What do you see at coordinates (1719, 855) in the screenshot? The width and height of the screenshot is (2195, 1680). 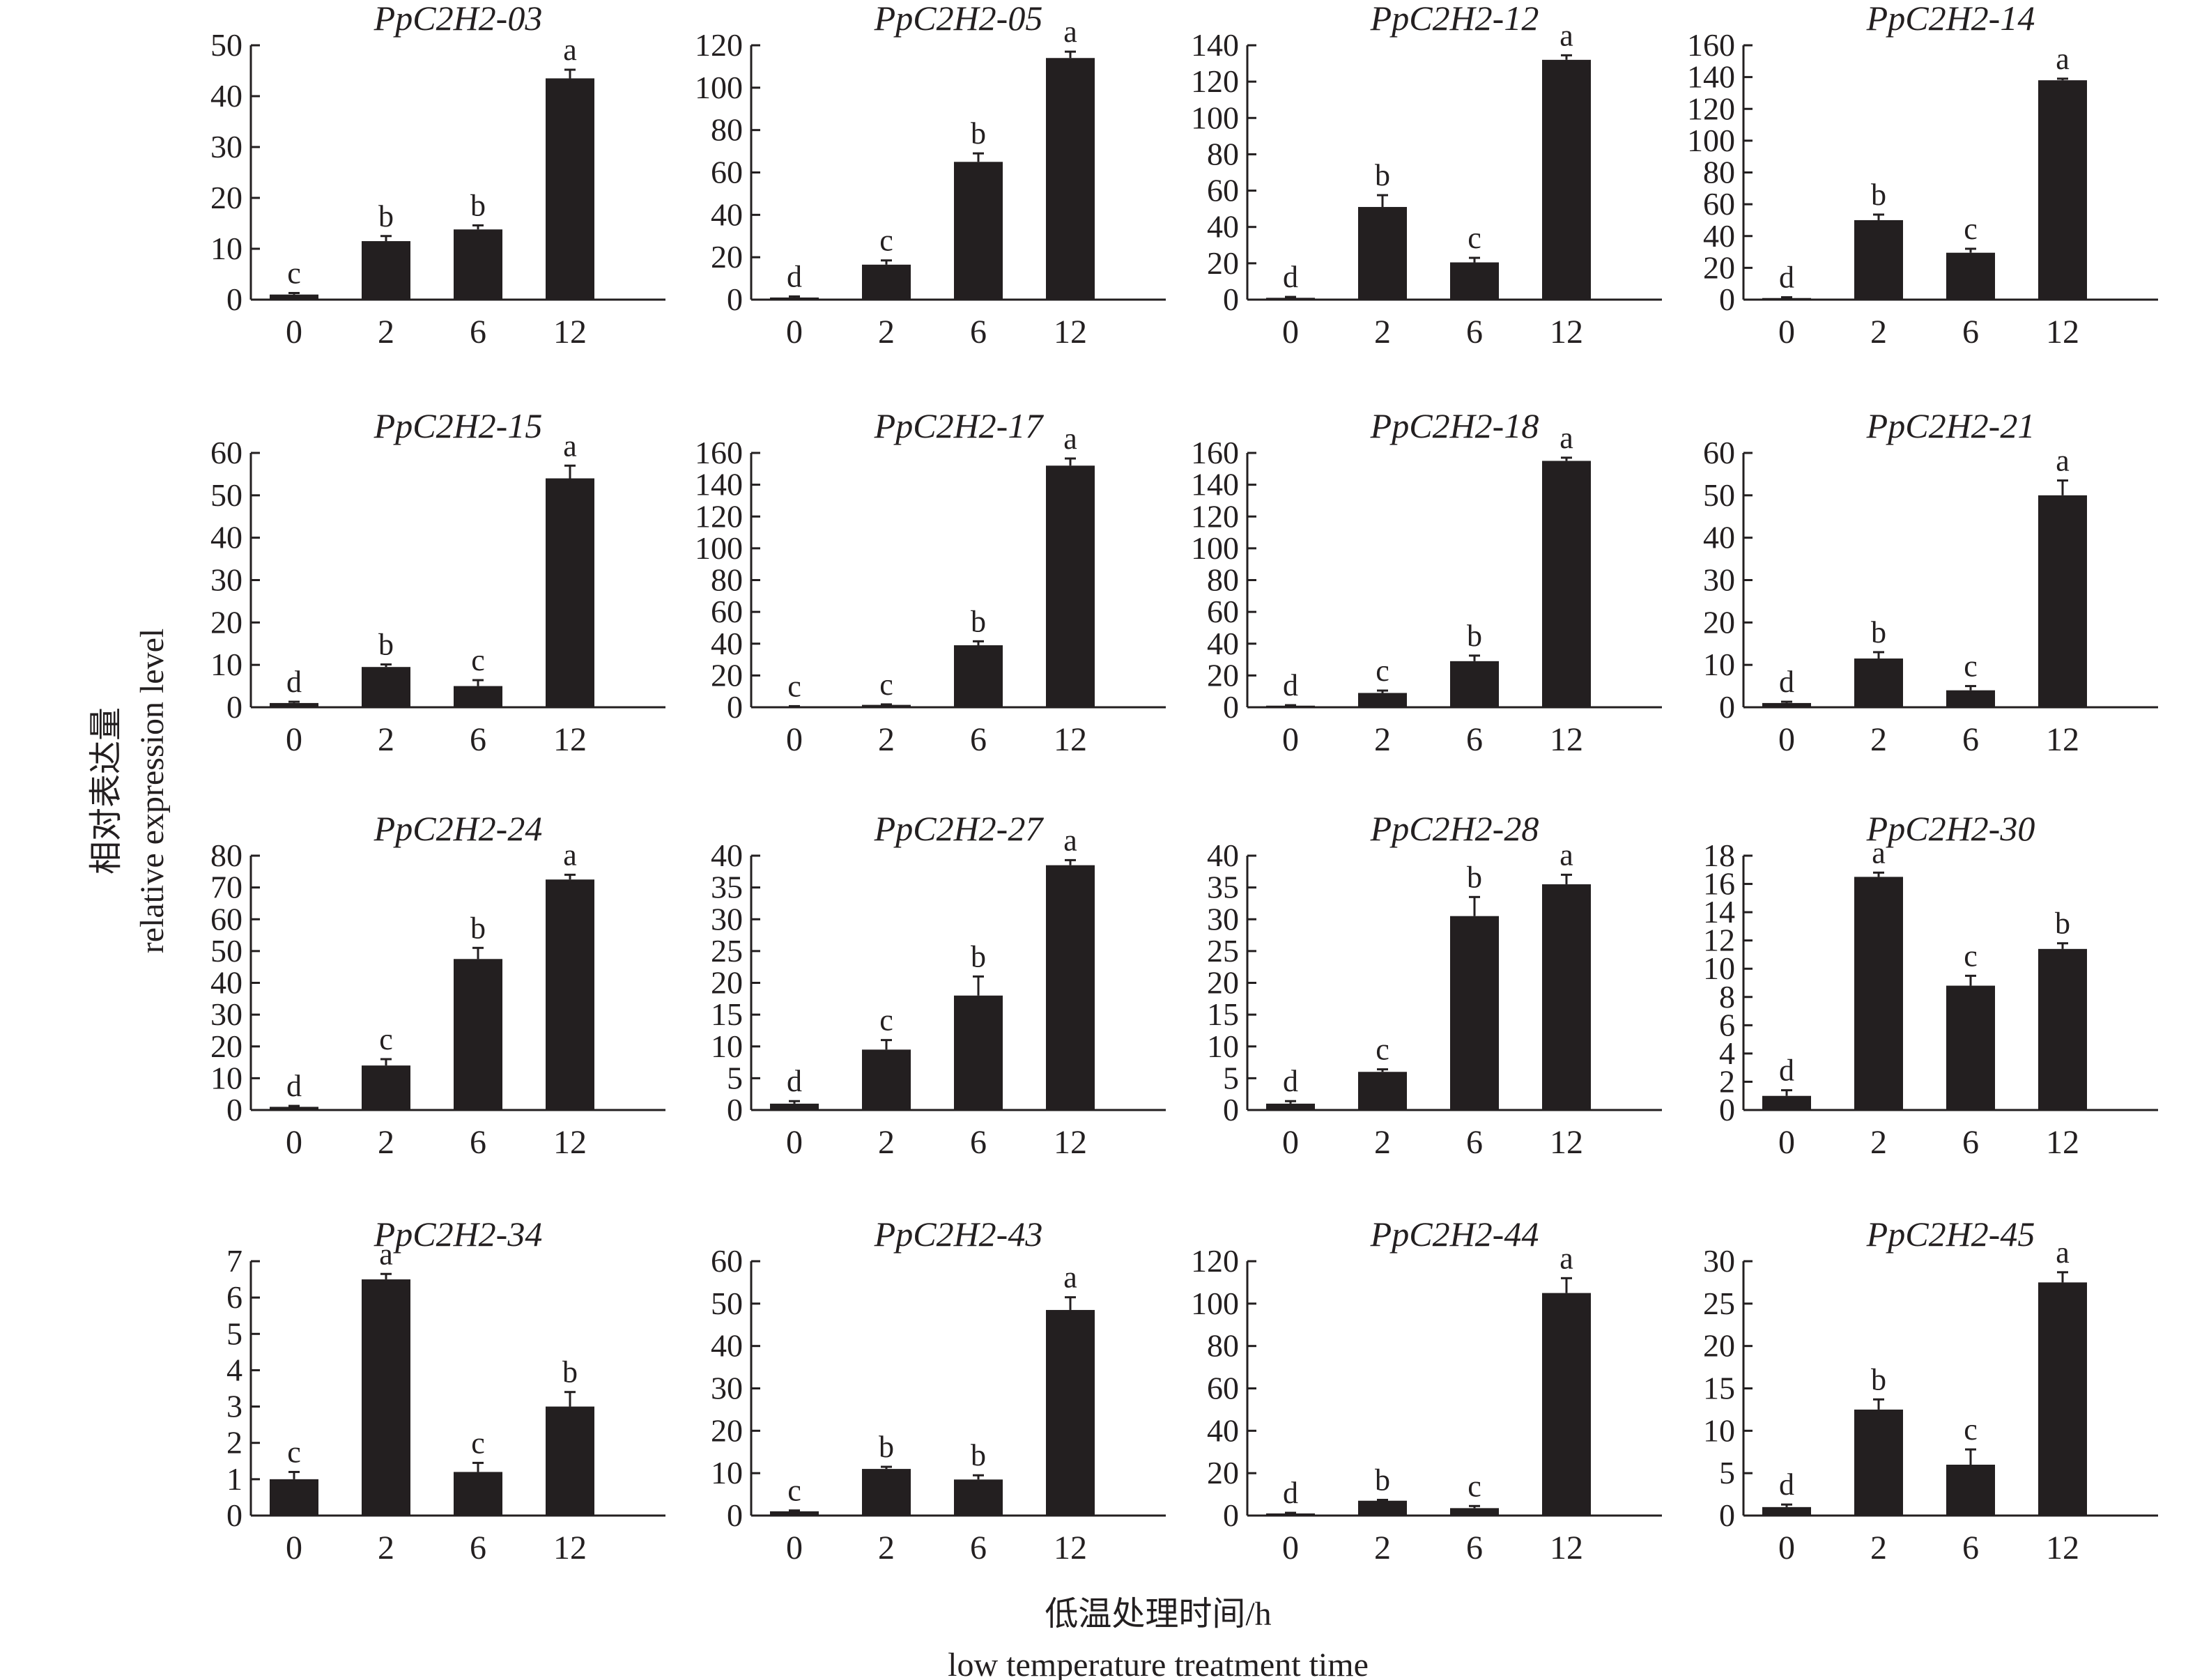 I see `y-tick-label: 18` at bounding box center [1719, 855].